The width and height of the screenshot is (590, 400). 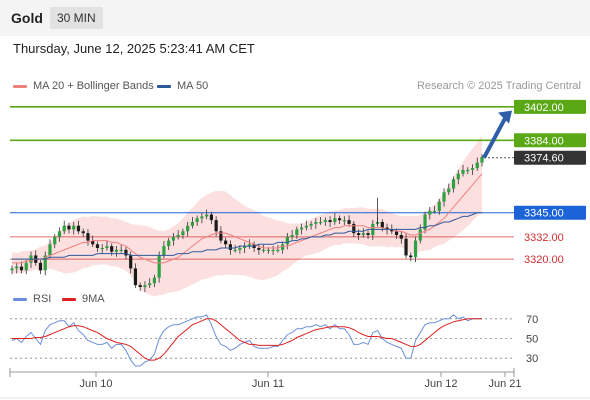 I want to click on x-tick-label: Jun 12, so click(x=440, y=384).